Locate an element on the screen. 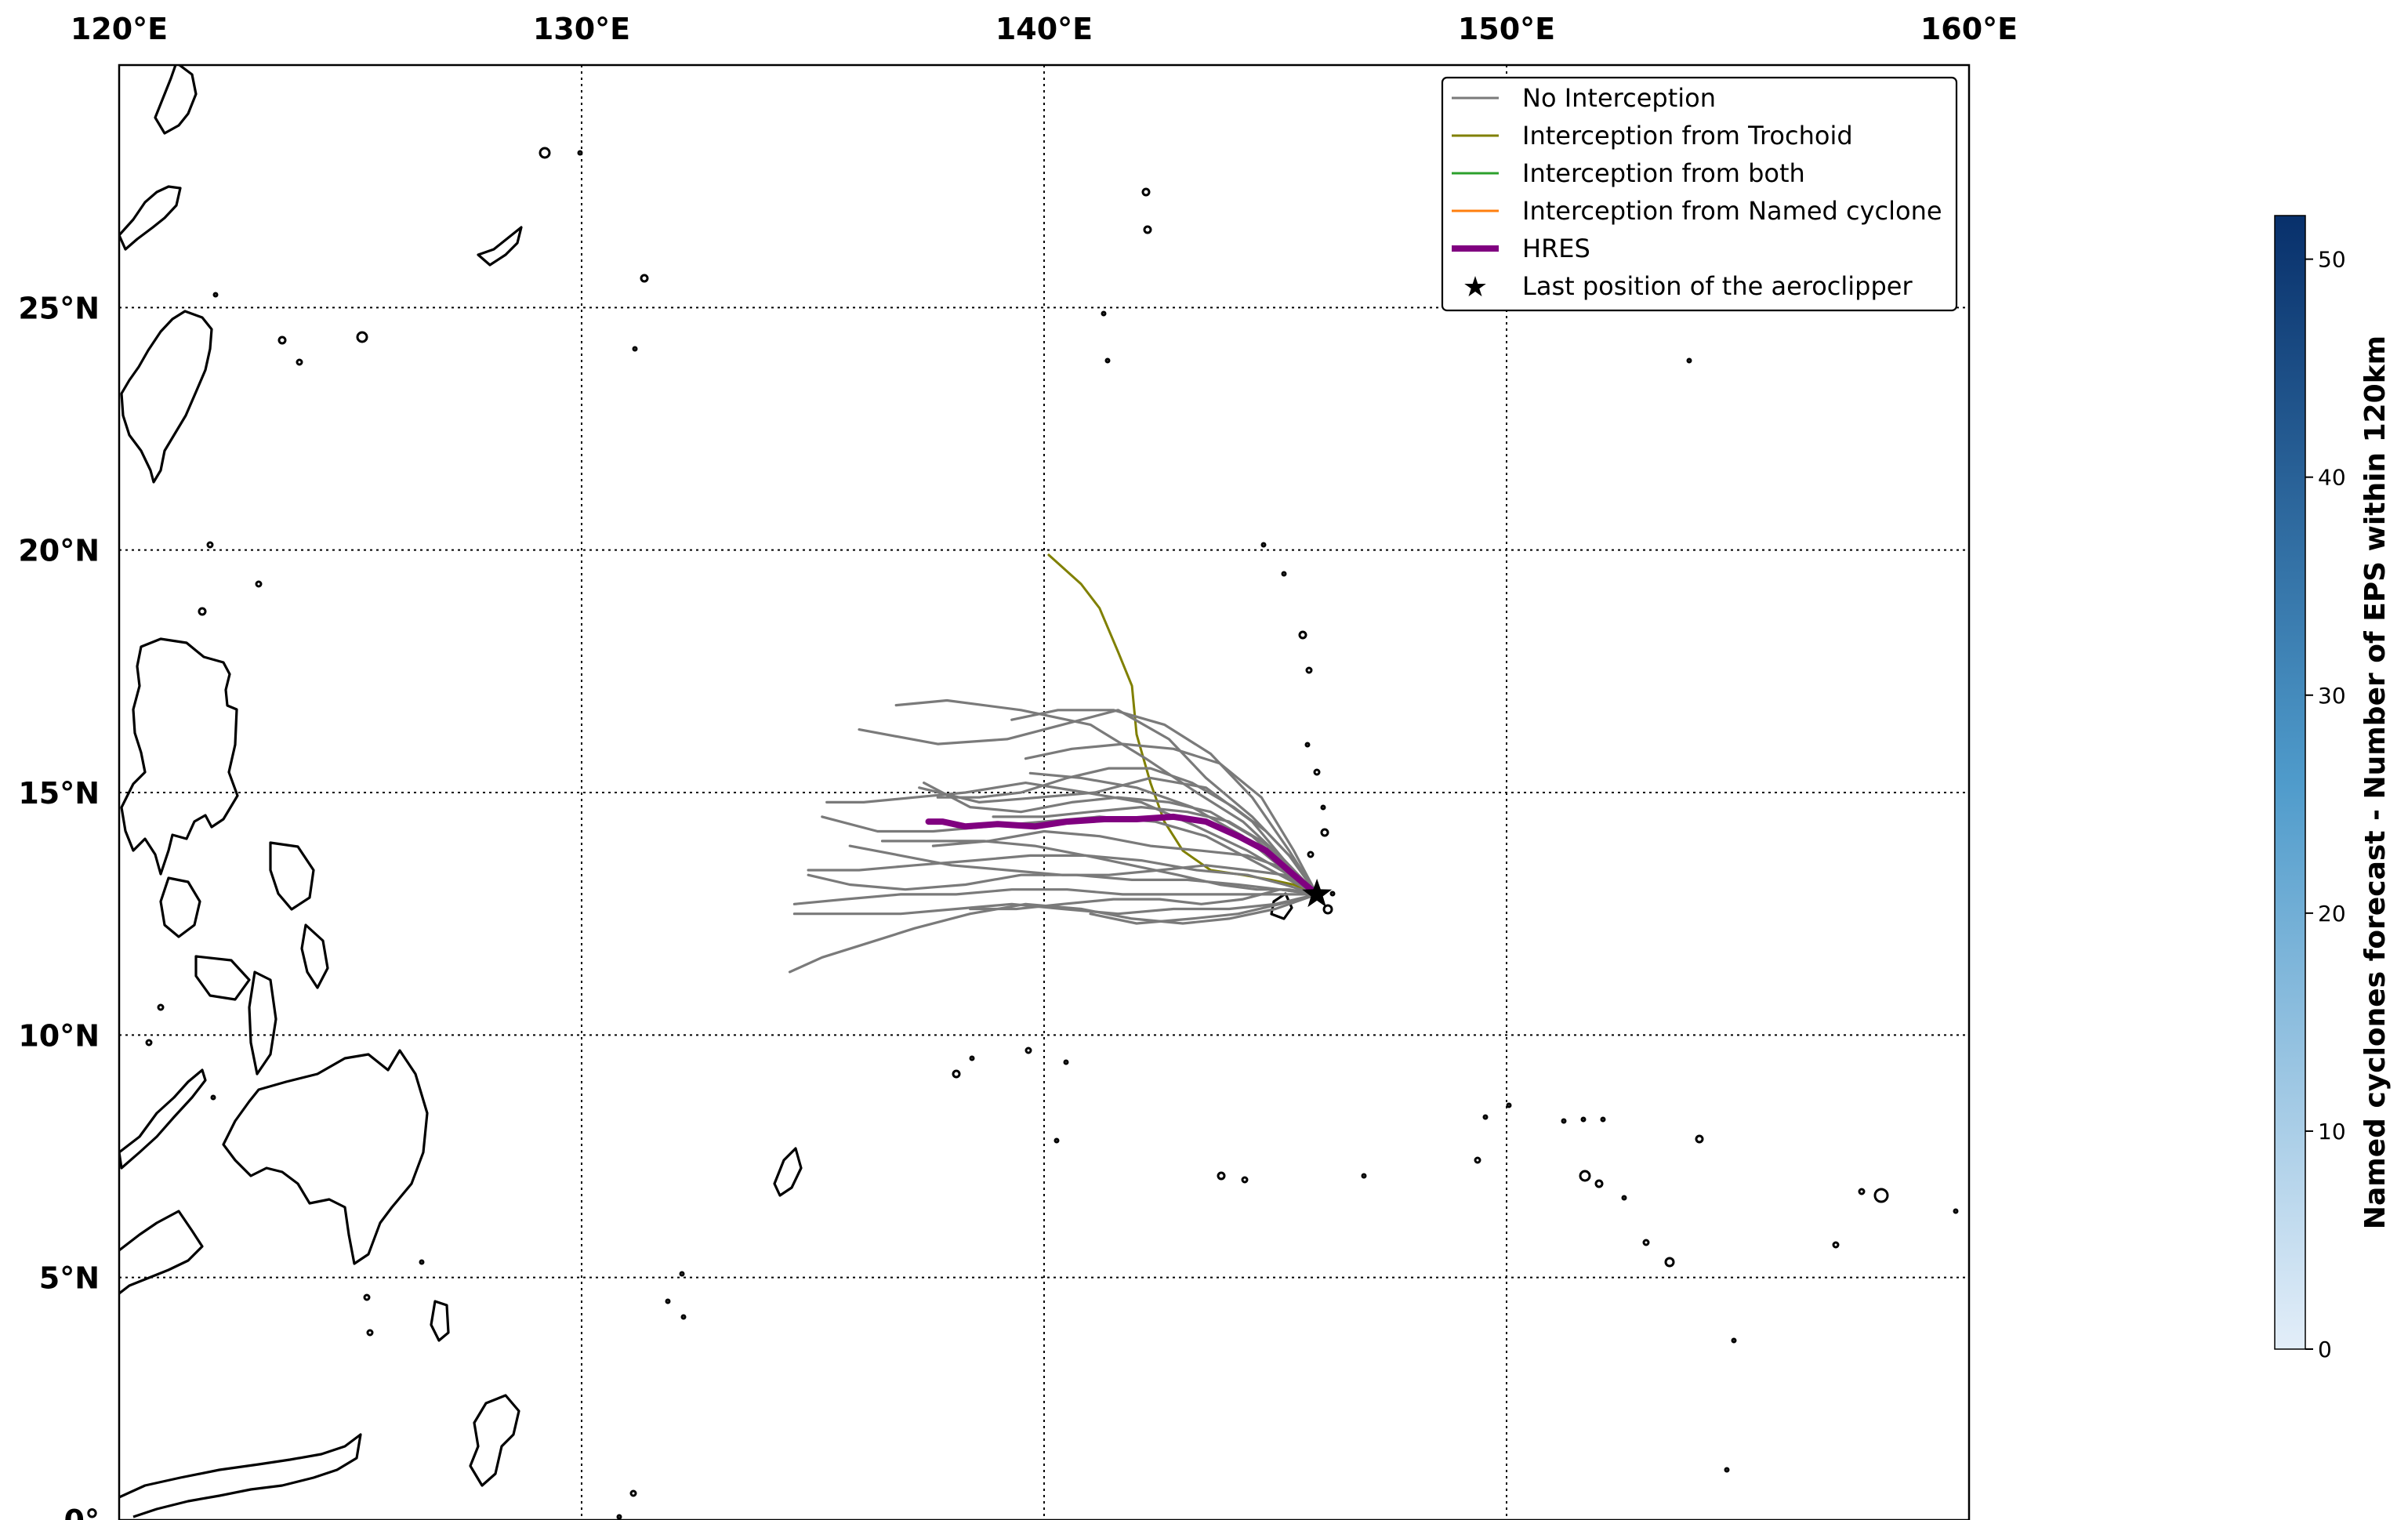 The width and height of the screenshot is (2408, 1520). latitude-tick-labels: 0° 5°N 10°N 15°N 20°N 25°N is located at coordinates (59, 905).